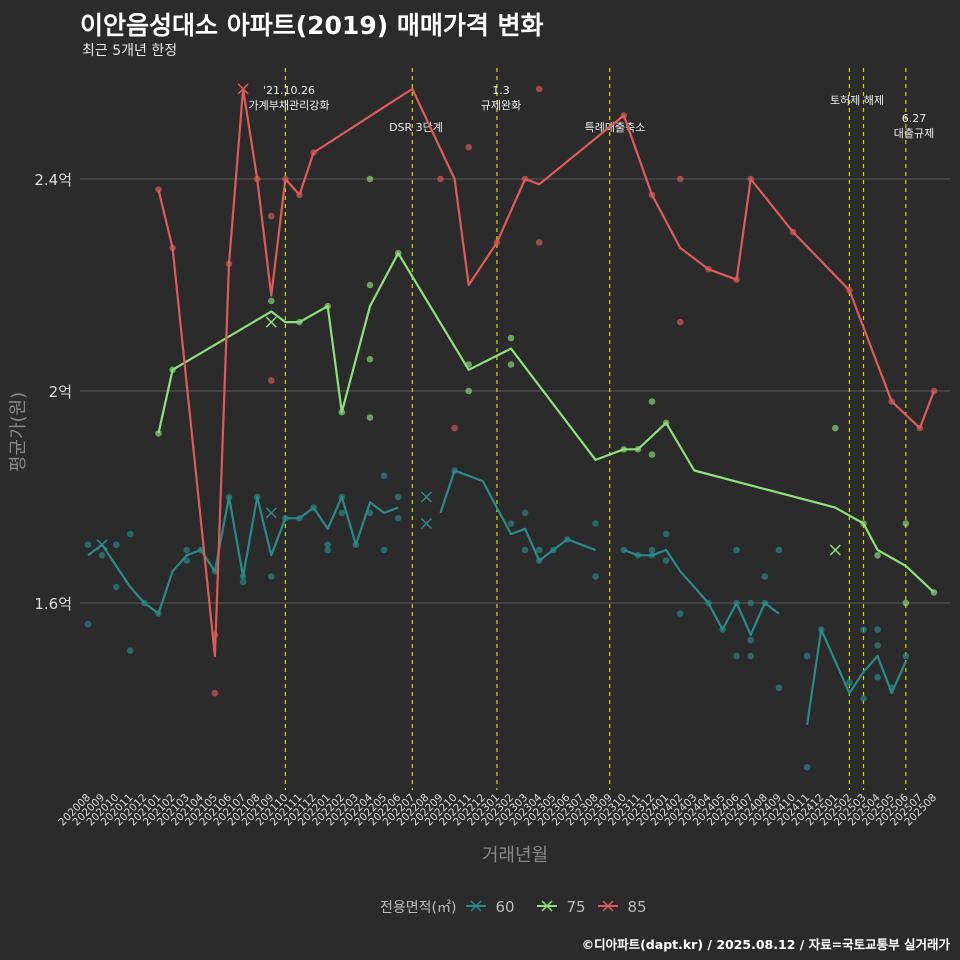  I want to click on event-label: 6.27 대출규제, so click(914, 126).